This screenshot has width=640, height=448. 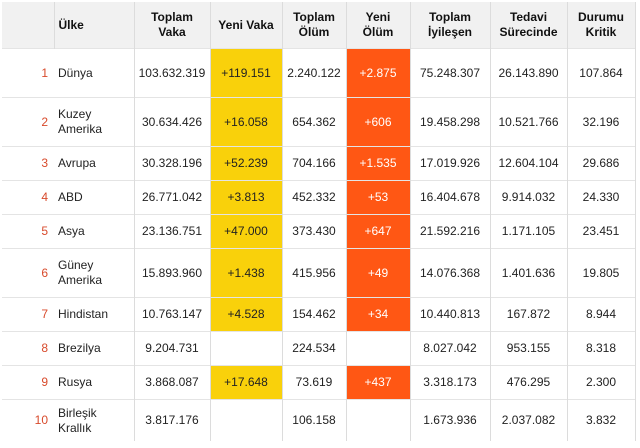 I want to click on new-deaths-cell: +647, so click(x=378, y=231).